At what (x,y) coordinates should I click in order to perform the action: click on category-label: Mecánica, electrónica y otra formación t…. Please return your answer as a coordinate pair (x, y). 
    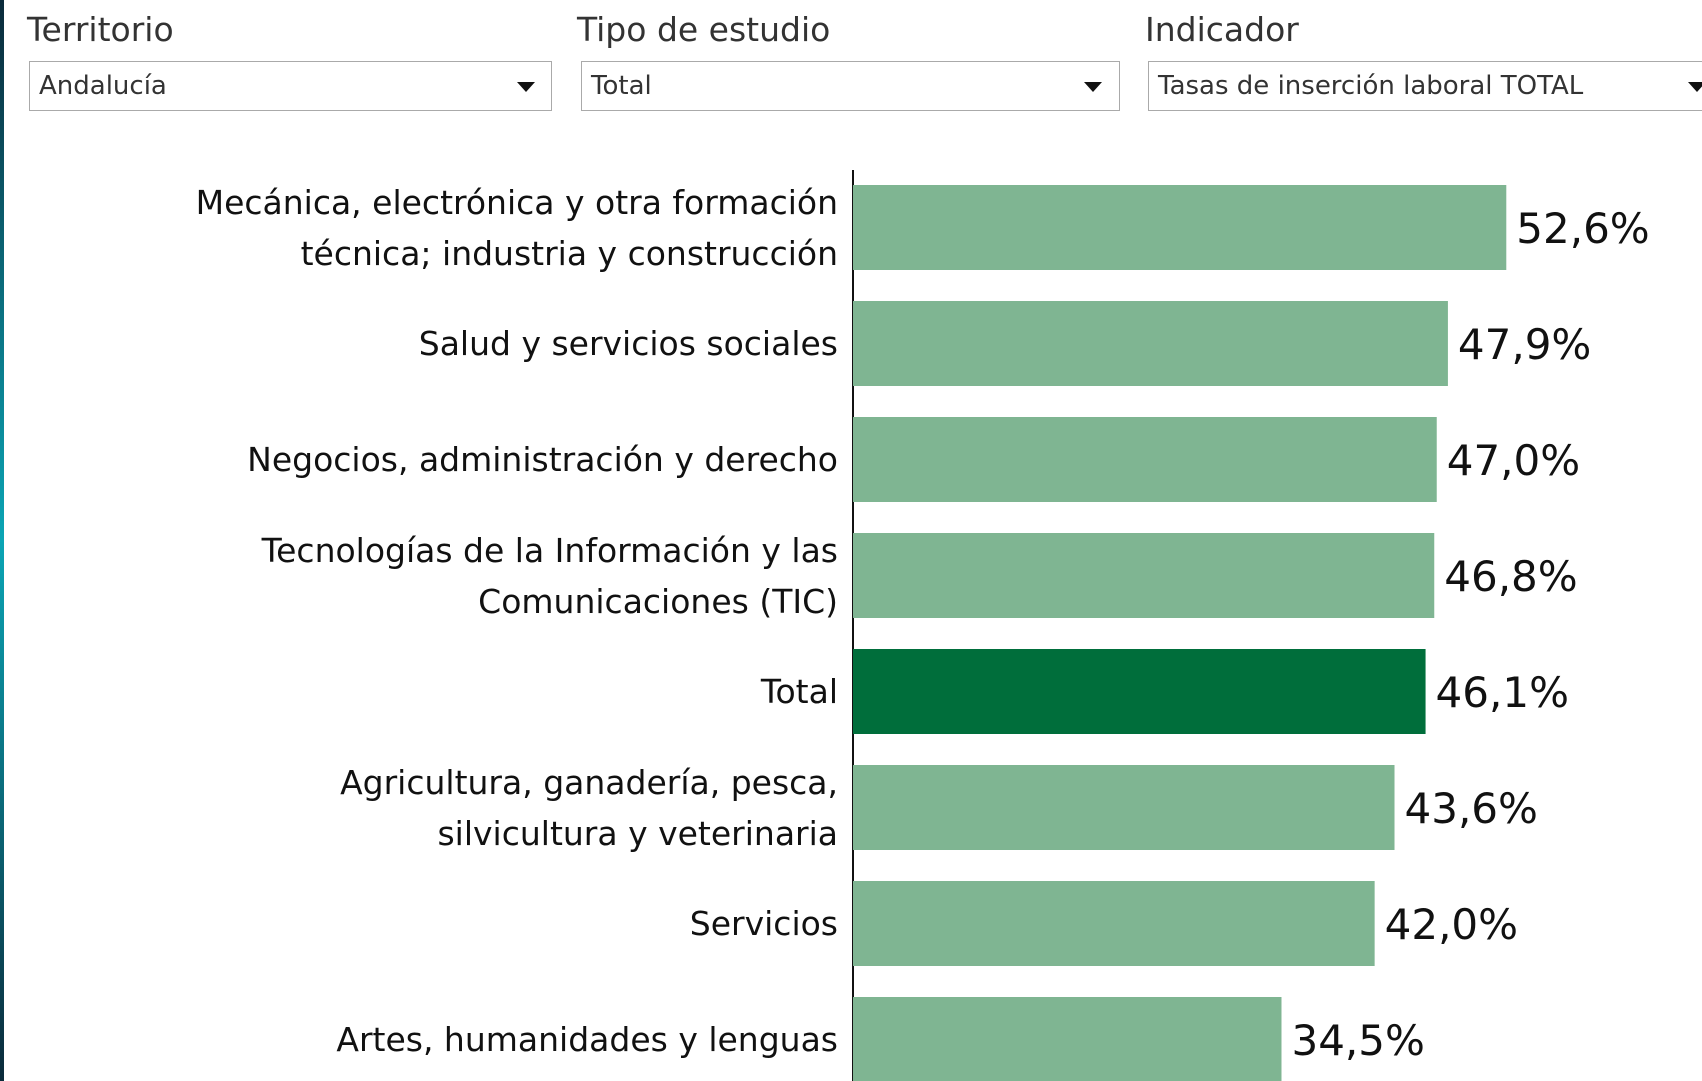
    Looking at the image, I should click on (516, 227).